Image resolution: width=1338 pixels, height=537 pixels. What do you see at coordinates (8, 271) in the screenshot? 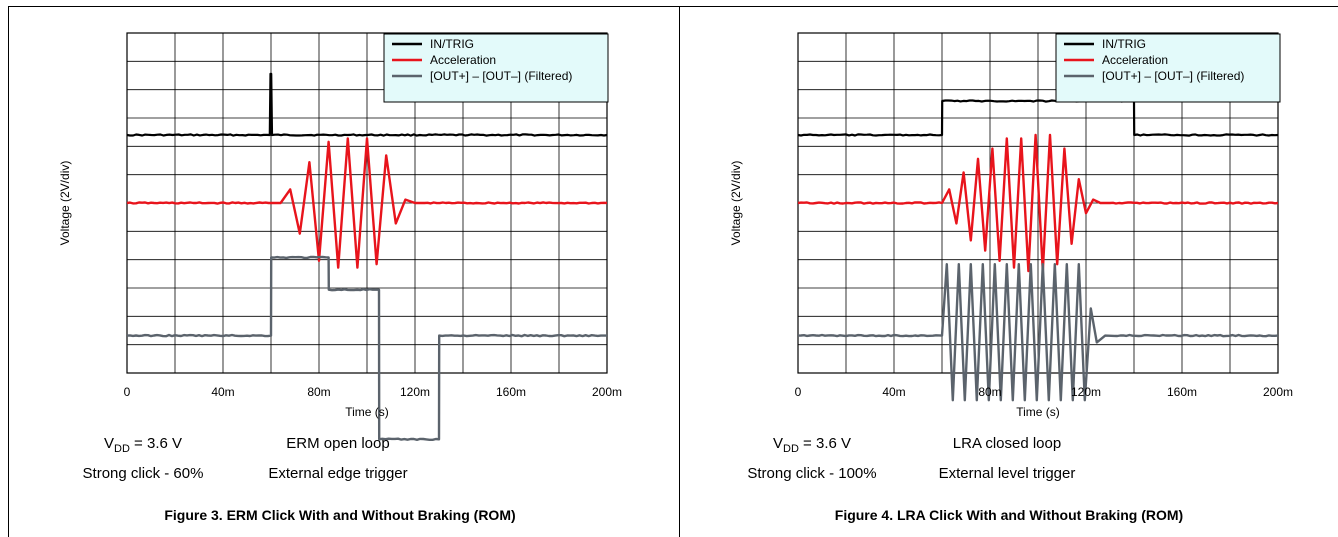
I see `left-border` at bounding box center [8, 271].